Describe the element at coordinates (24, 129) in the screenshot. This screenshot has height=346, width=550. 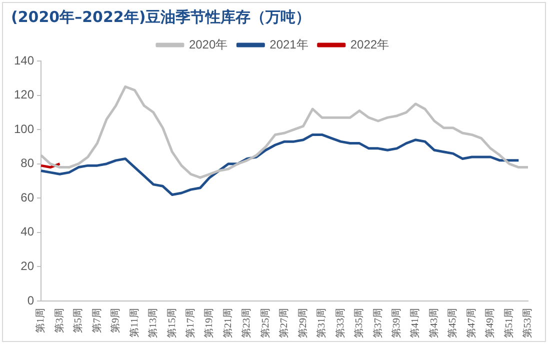
I see `y-tick-label: 100` at that location.